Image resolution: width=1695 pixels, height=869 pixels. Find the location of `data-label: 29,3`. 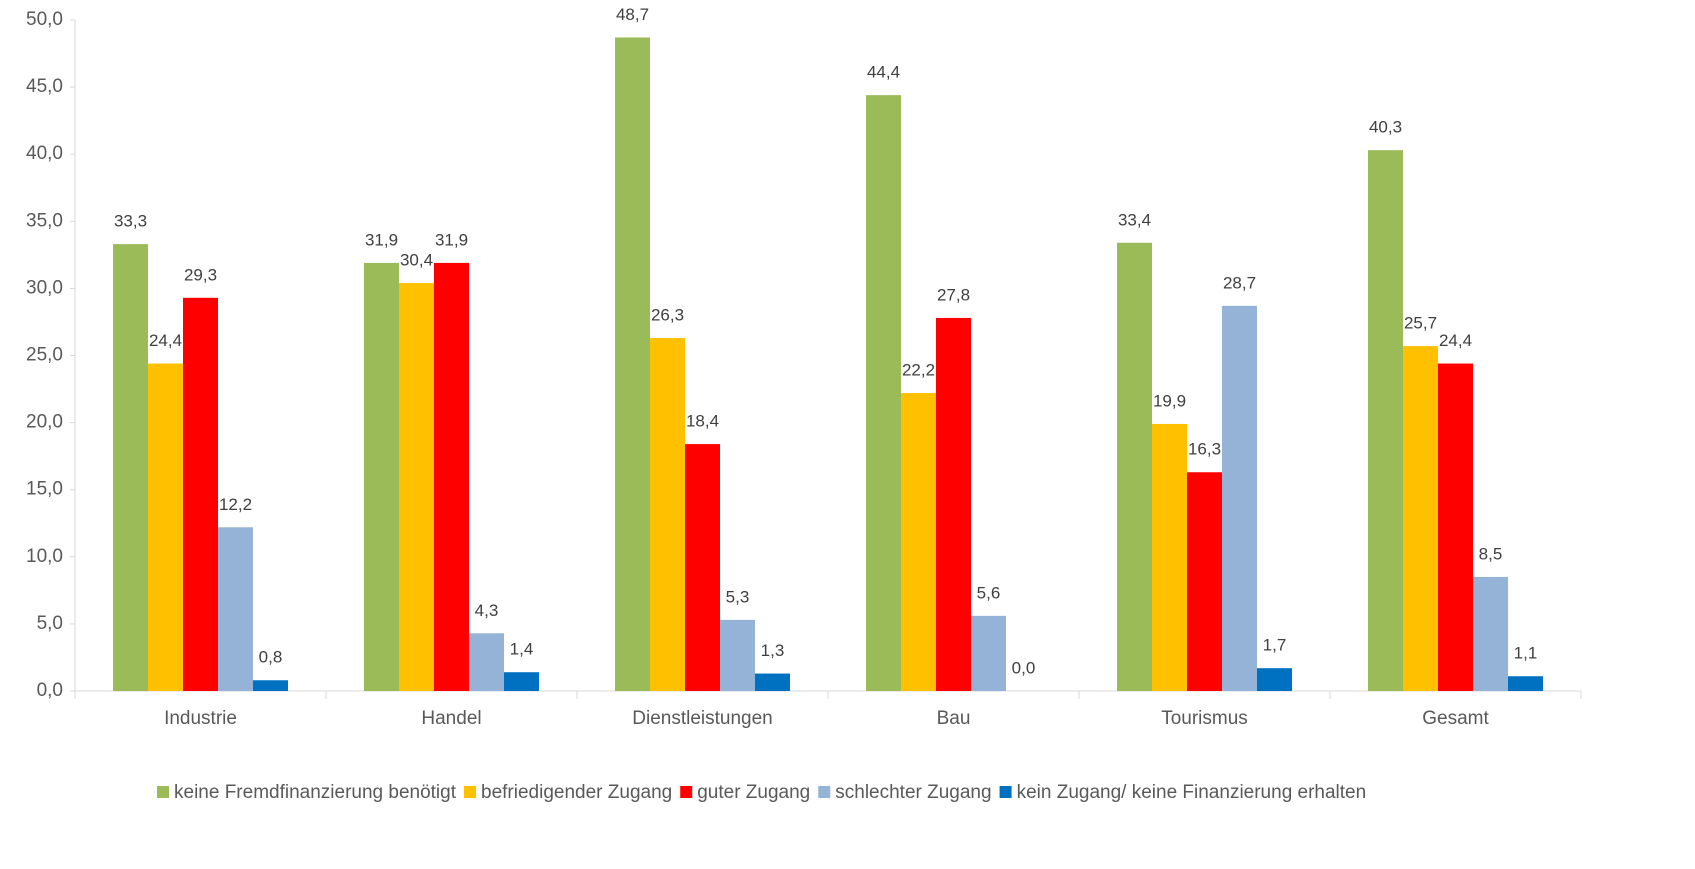

data-label: 29,3 is located at coordinates (200, 274).